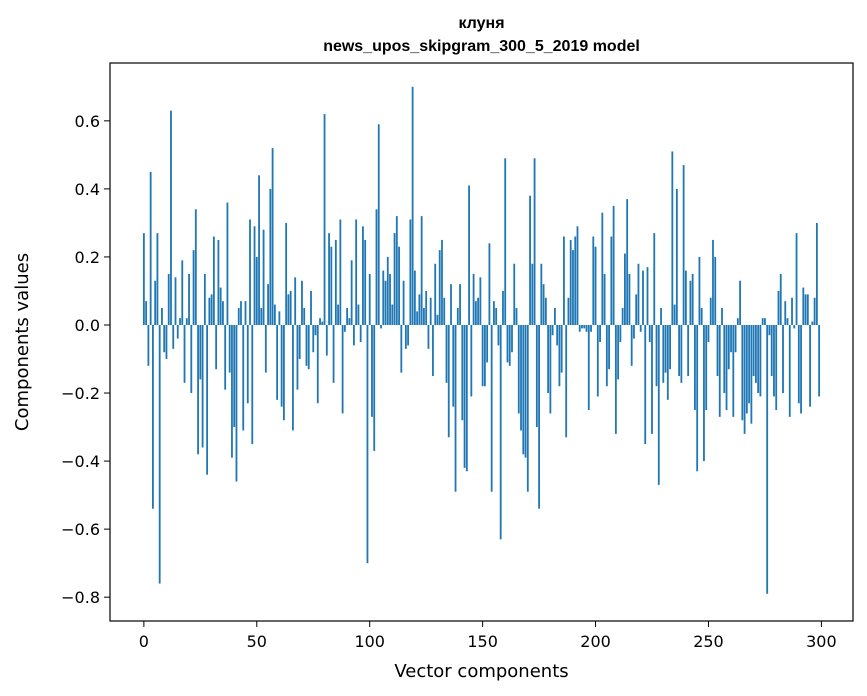 The image size is (867, 696). What do you see at coordinates (80, 461) in the screenshot?
I see `y-tick-label: −0.4` at bounding box center [80, 461].